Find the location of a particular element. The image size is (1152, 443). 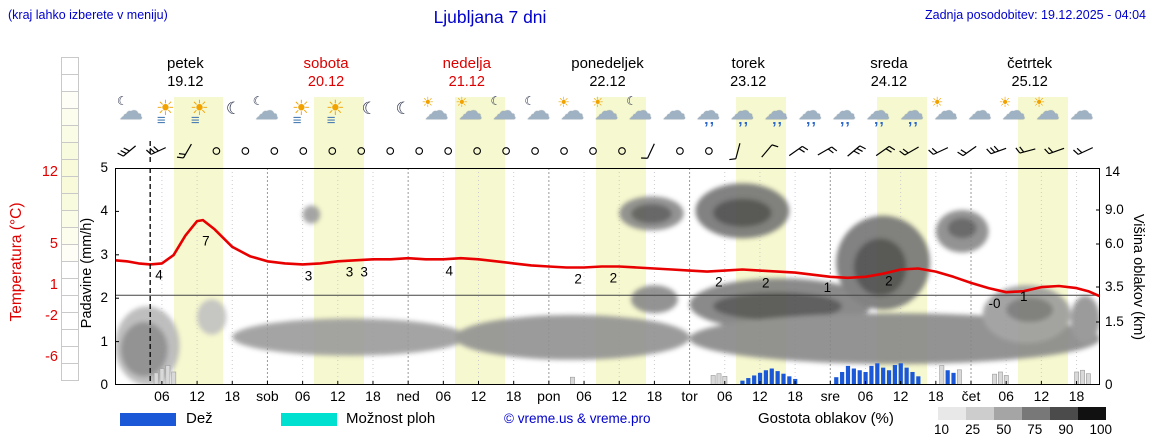

fog-glyph: ≡ is located at coordinates (297, 120).